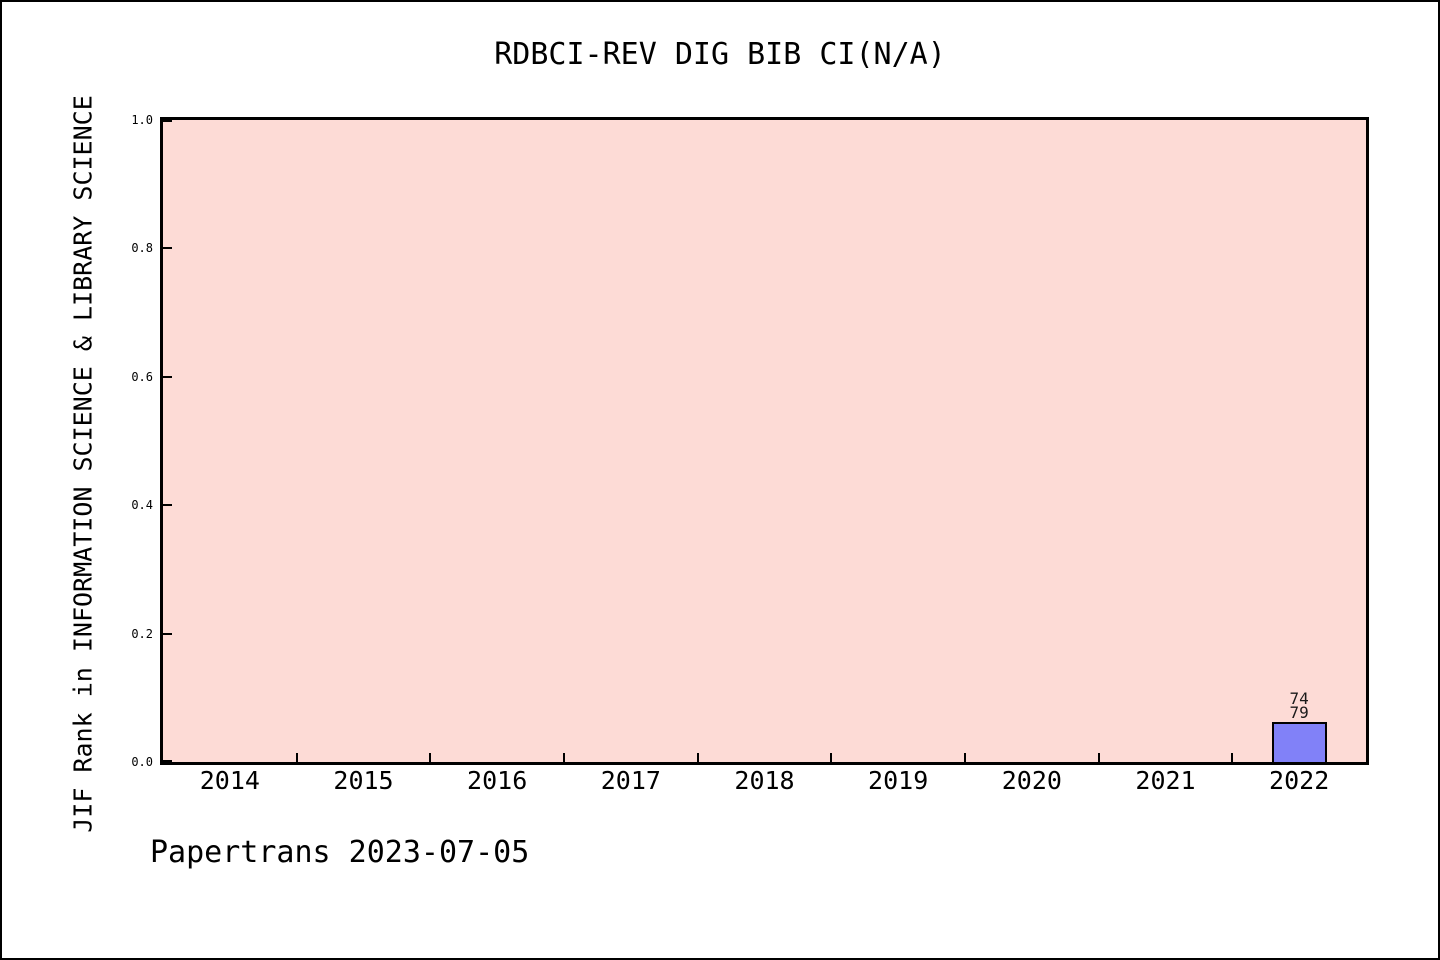 This screenshot has width=1440, height=960. I want to click on bar-value-labels: 74 79, so click(1299, 705).